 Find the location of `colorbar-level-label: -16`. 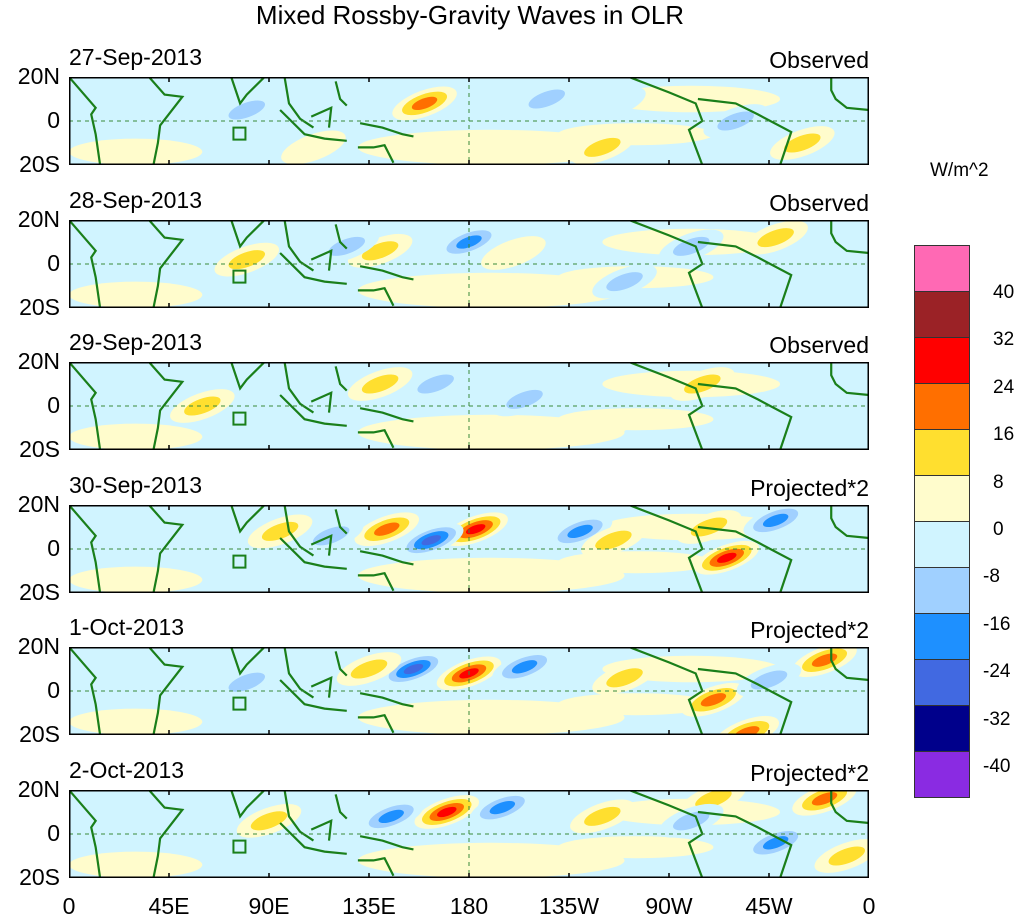

colorbar-level-label: -16 is located at coordinates (997, 624).